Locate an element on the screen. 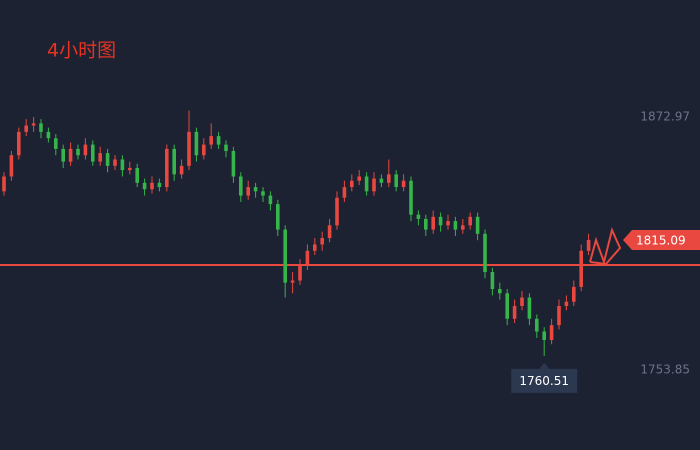  y-tick-label: 1872.97 is located at coordinates (665, 117).